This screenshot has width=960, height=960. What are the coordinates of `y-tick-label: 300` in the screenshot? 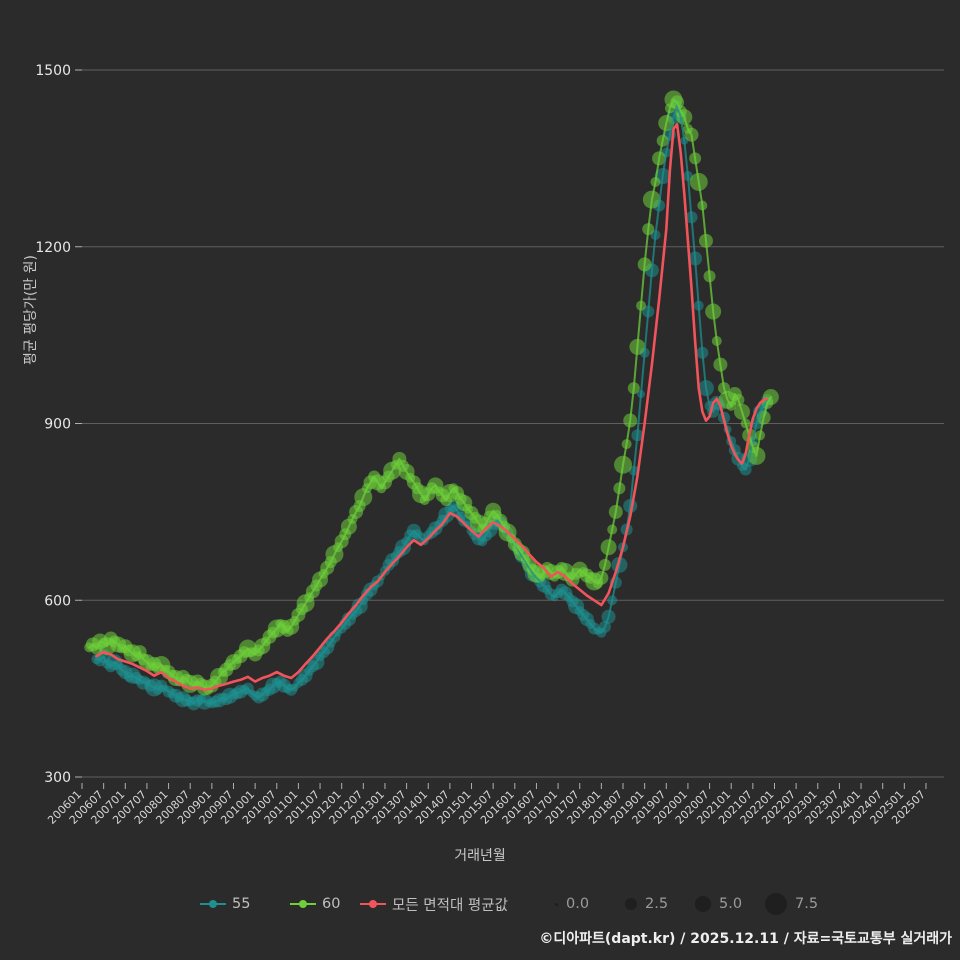 It's located at (57, 778).